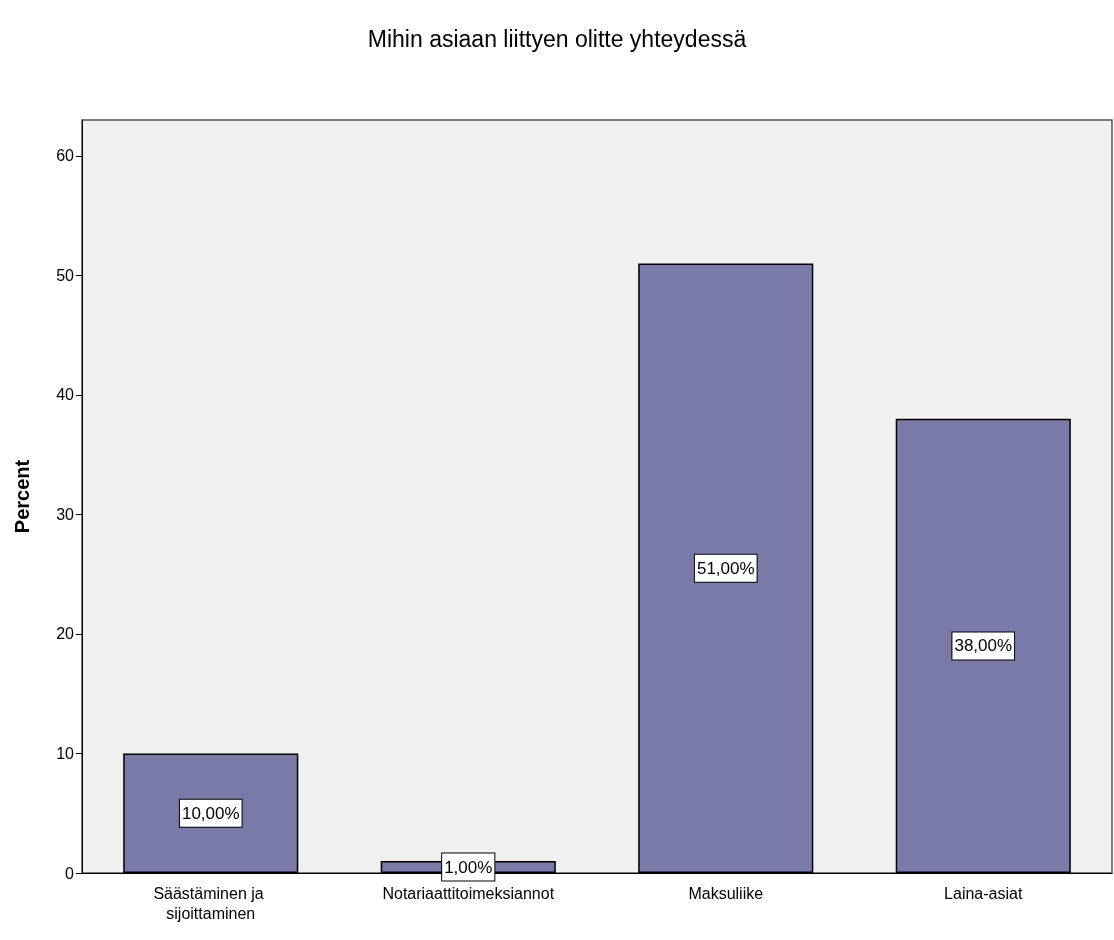 This screenshot has width=1114, height=940. I want to click on x-tick-label: Notariaattitoimeksiannot, so click(468, 893).